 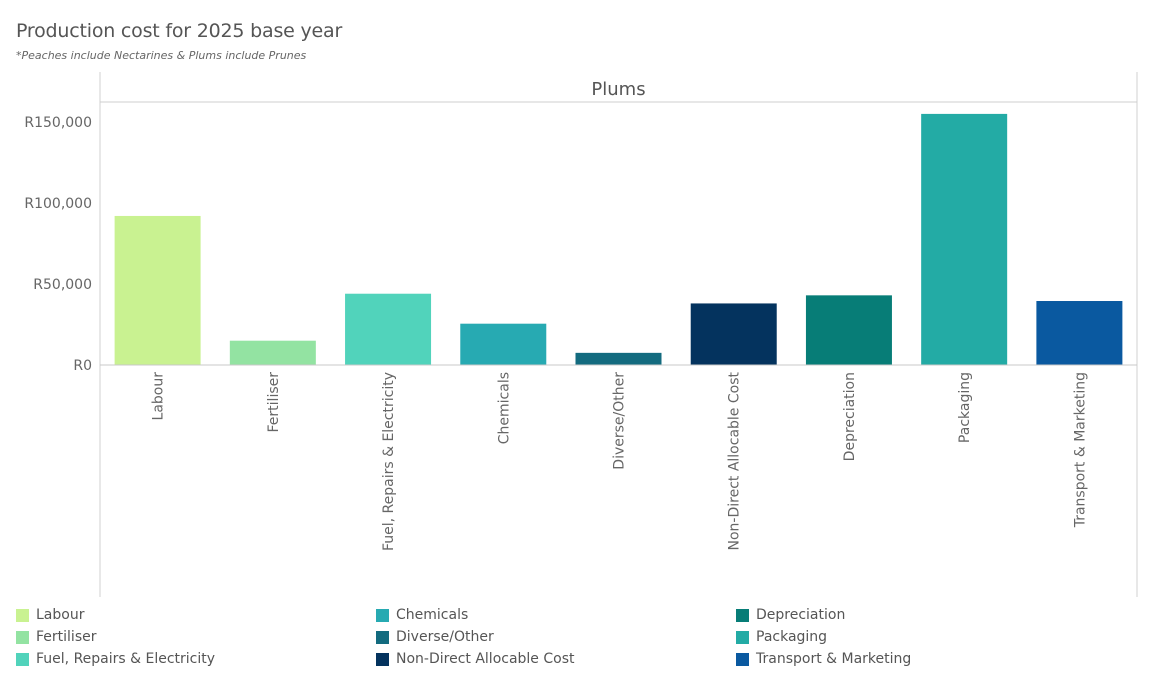 What do you see at coordinates (618, 358) in the screenshot?
I see `bar-diverse-other` at bounding box center [618, 358].